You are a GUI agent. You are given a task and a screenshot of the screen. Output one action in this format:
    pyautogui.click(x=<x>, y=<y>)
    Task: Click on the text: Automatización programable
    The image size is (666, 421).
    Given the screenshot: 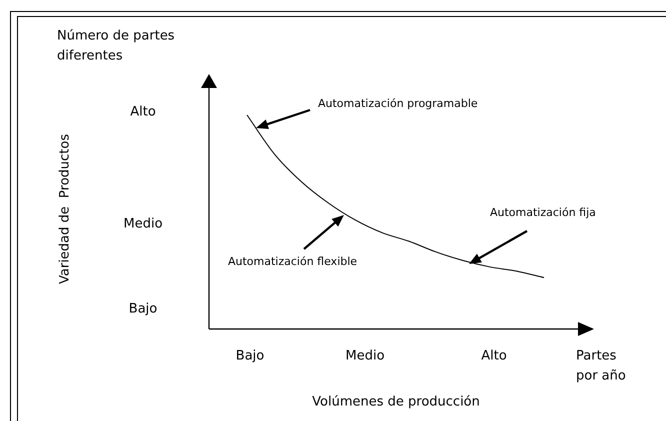 What is the action you would take?
    pyautogui.click(x=398, y=103)
    